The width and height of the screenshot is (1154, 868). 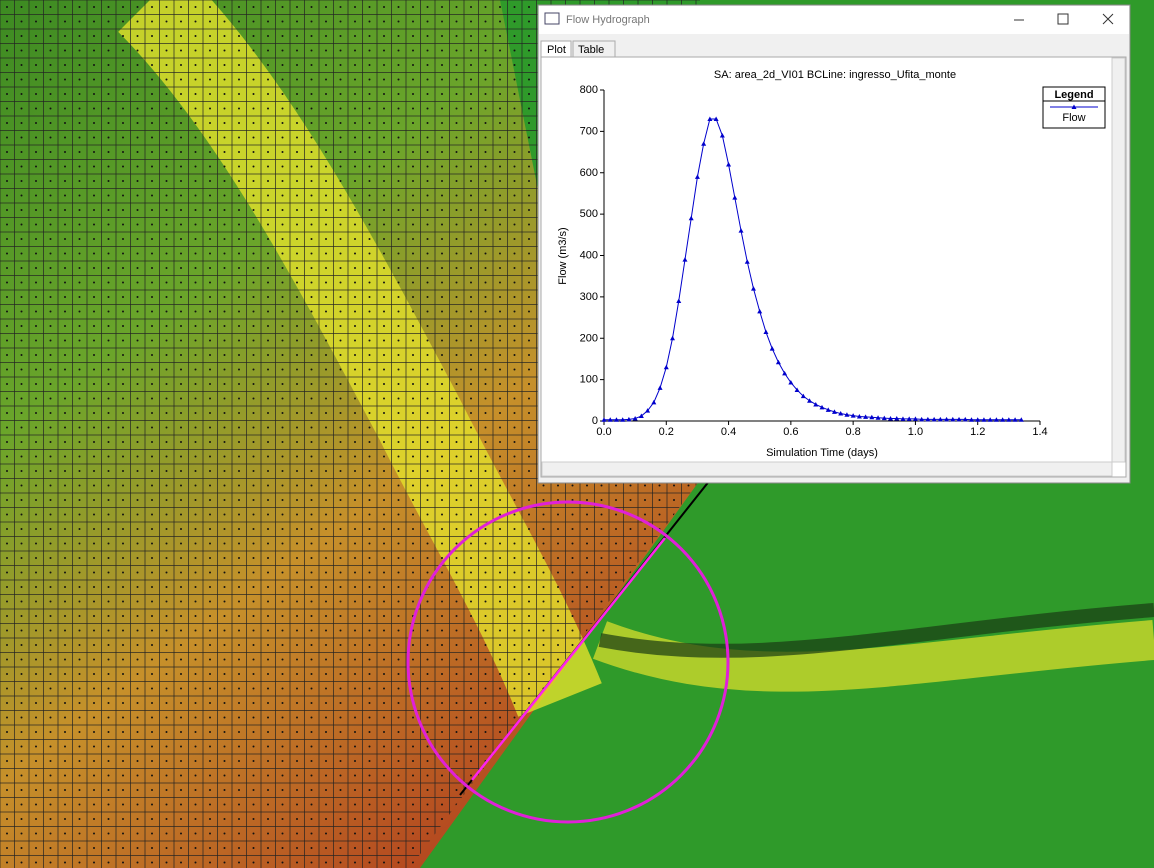 I want to click on x-tick-label: 1.2, so click(x=977, y=432).